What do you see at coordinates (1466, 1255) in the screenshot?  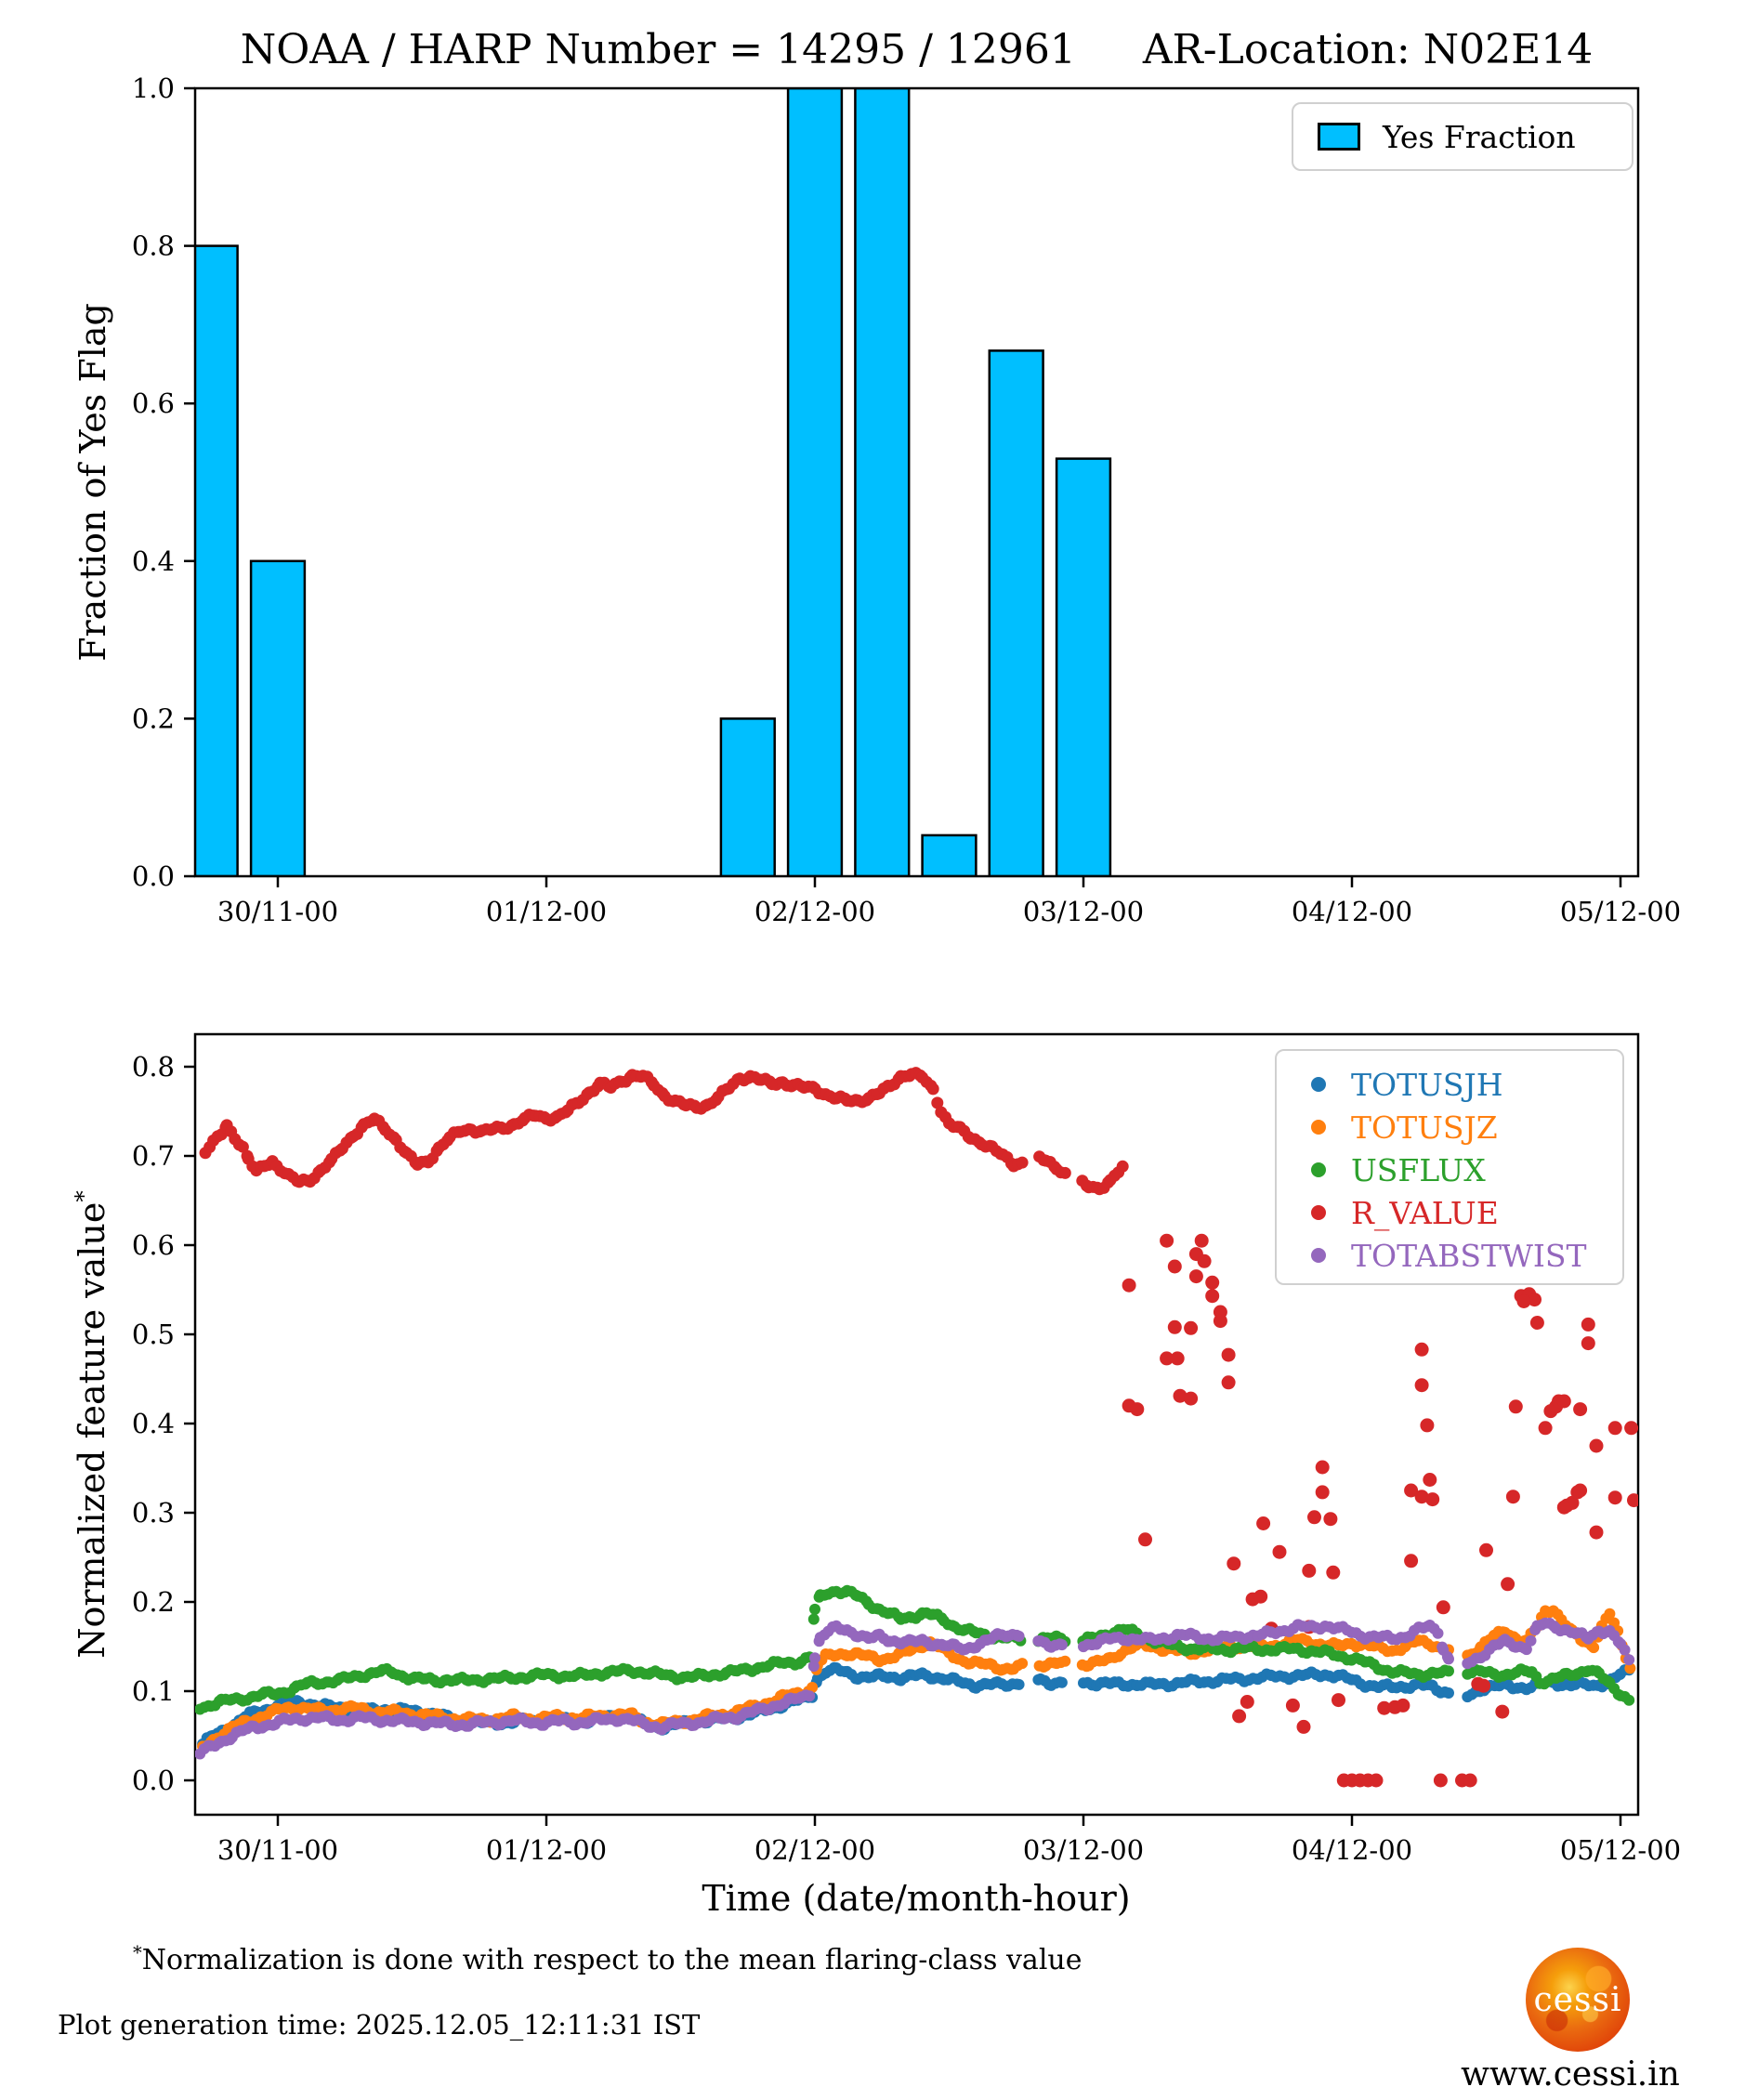 I see `legend-item-totabstwist: TOTABSTWIST` at bounding box center [1466, 1255].